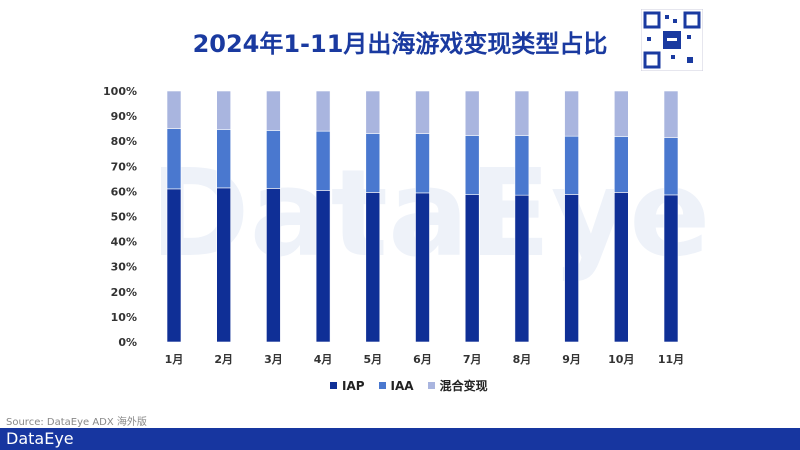 Image resolution: width=800 pixels, height=450 pixels. What do you see at coordinates (124, 317) in the screenshot?
I see `y-tick-label: 10%` at bounding box center [124, 317].